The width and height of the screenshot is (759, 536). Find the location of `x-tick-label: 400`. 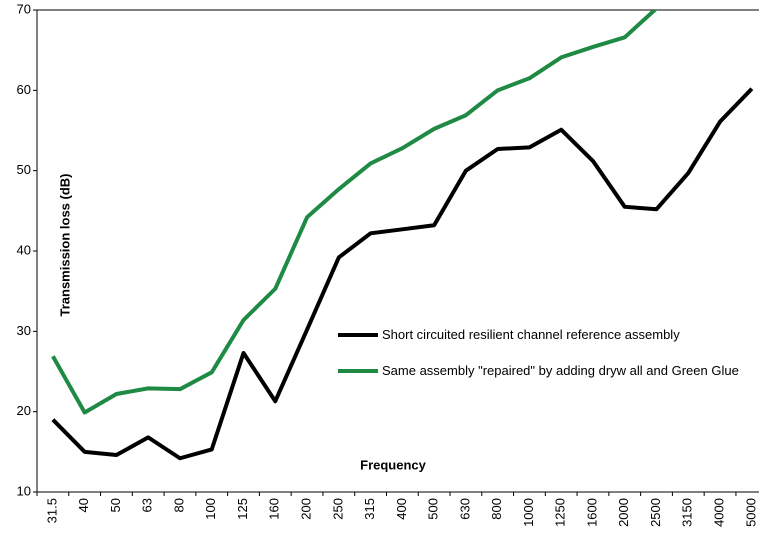

x-tick-label: 400 is located at coordinates (401, 509).